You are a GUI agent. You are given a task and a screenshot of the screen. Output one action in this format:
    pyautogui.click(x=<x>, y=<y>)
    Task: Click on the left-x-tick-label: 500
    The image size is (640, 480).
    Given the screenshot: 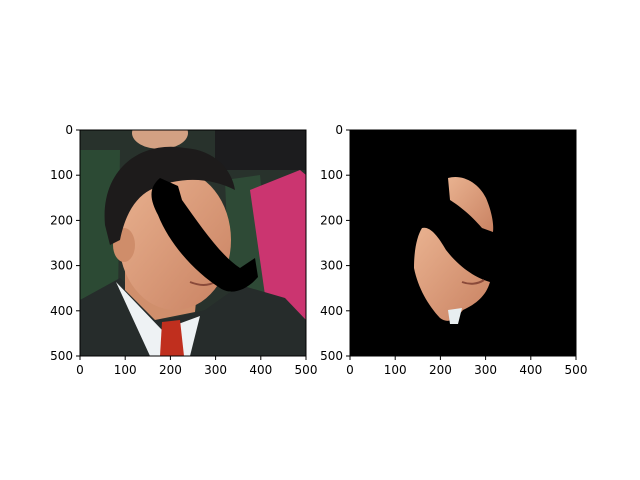 What is the action you would take?
    pyautogui.click(x=306, y=370)
    